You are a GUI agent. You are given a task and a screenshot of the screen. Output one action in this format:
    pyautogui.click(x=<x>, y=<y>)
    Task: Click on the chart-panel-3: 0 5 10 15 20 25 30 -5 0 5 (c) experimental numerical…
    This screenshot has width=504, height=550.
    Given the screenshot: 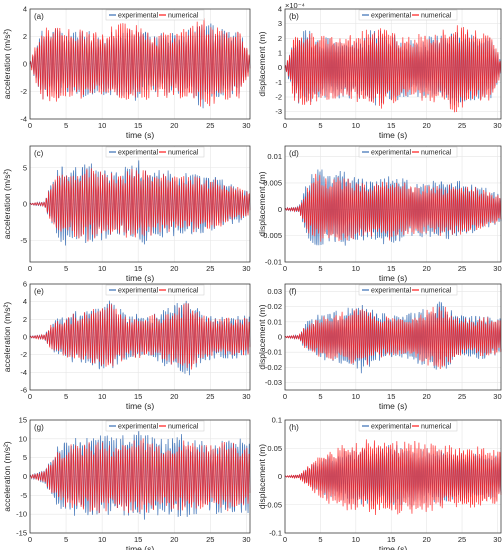 What is the action you would take?
    pyautogui.click(x=126, y=214)
    